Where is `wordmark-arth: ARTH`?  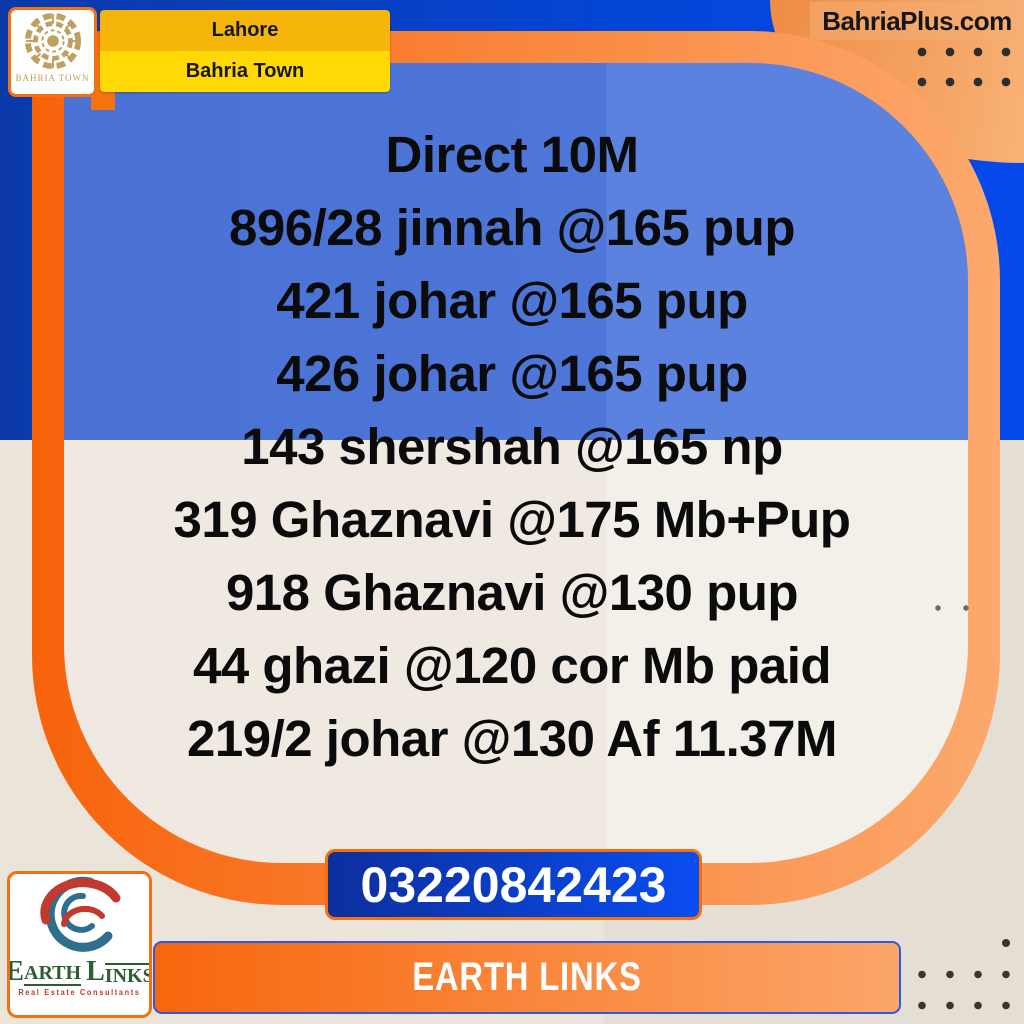 wordmark-arth: ARTH is located at coordinates (53, 974).